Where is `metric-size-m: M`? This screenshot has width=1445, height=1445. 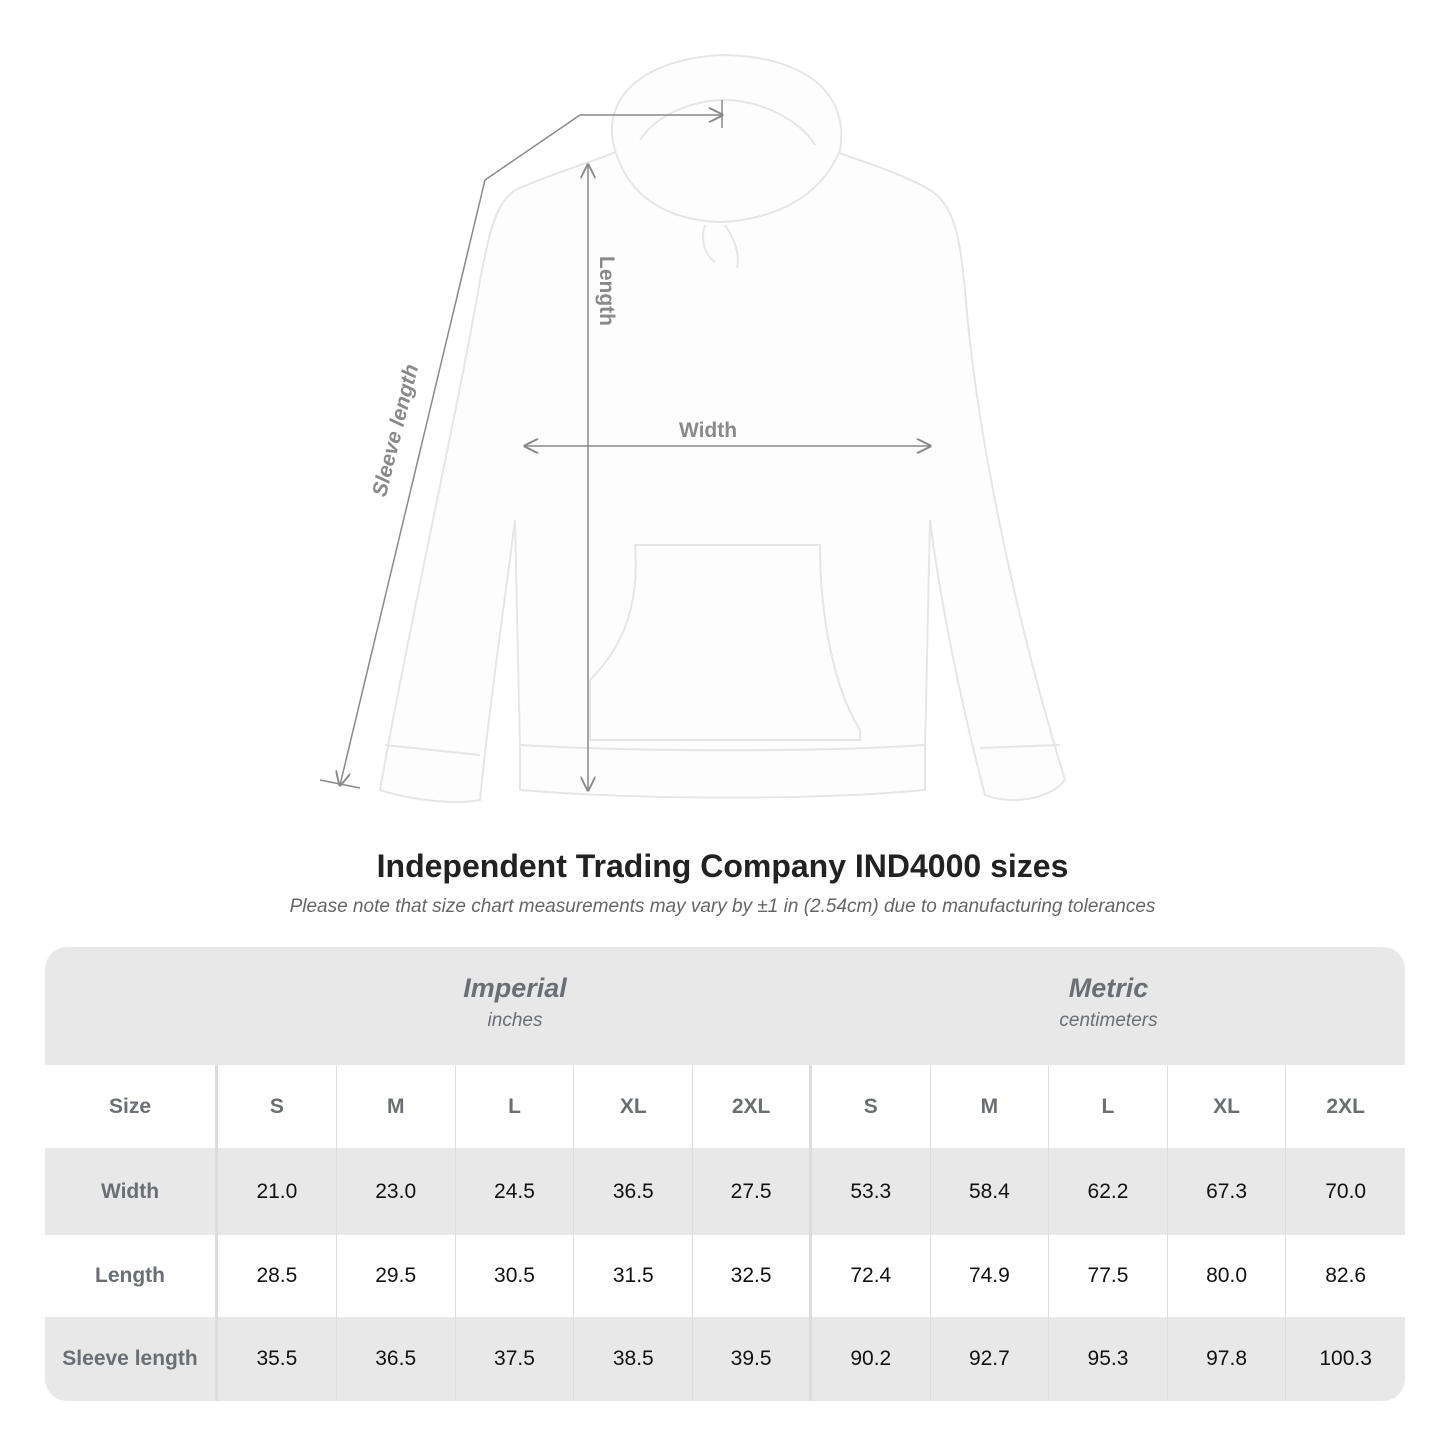 metric-size-m: M is located at coordinates (990, 1106).